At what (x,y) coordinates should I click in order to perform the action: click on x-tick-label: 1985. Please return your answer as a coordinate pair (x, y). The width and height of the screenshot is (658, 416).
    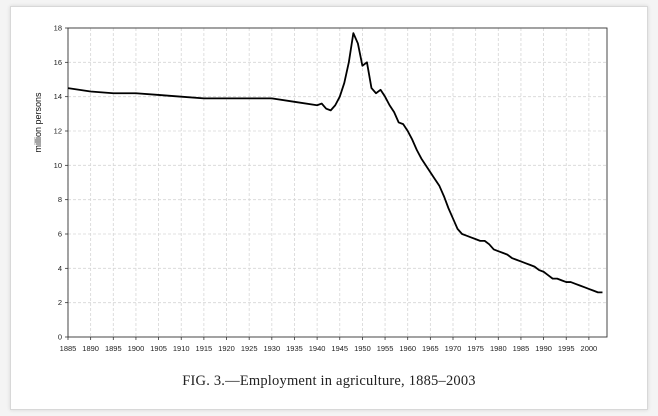
    Looking at the image, I should click on (521, 348).